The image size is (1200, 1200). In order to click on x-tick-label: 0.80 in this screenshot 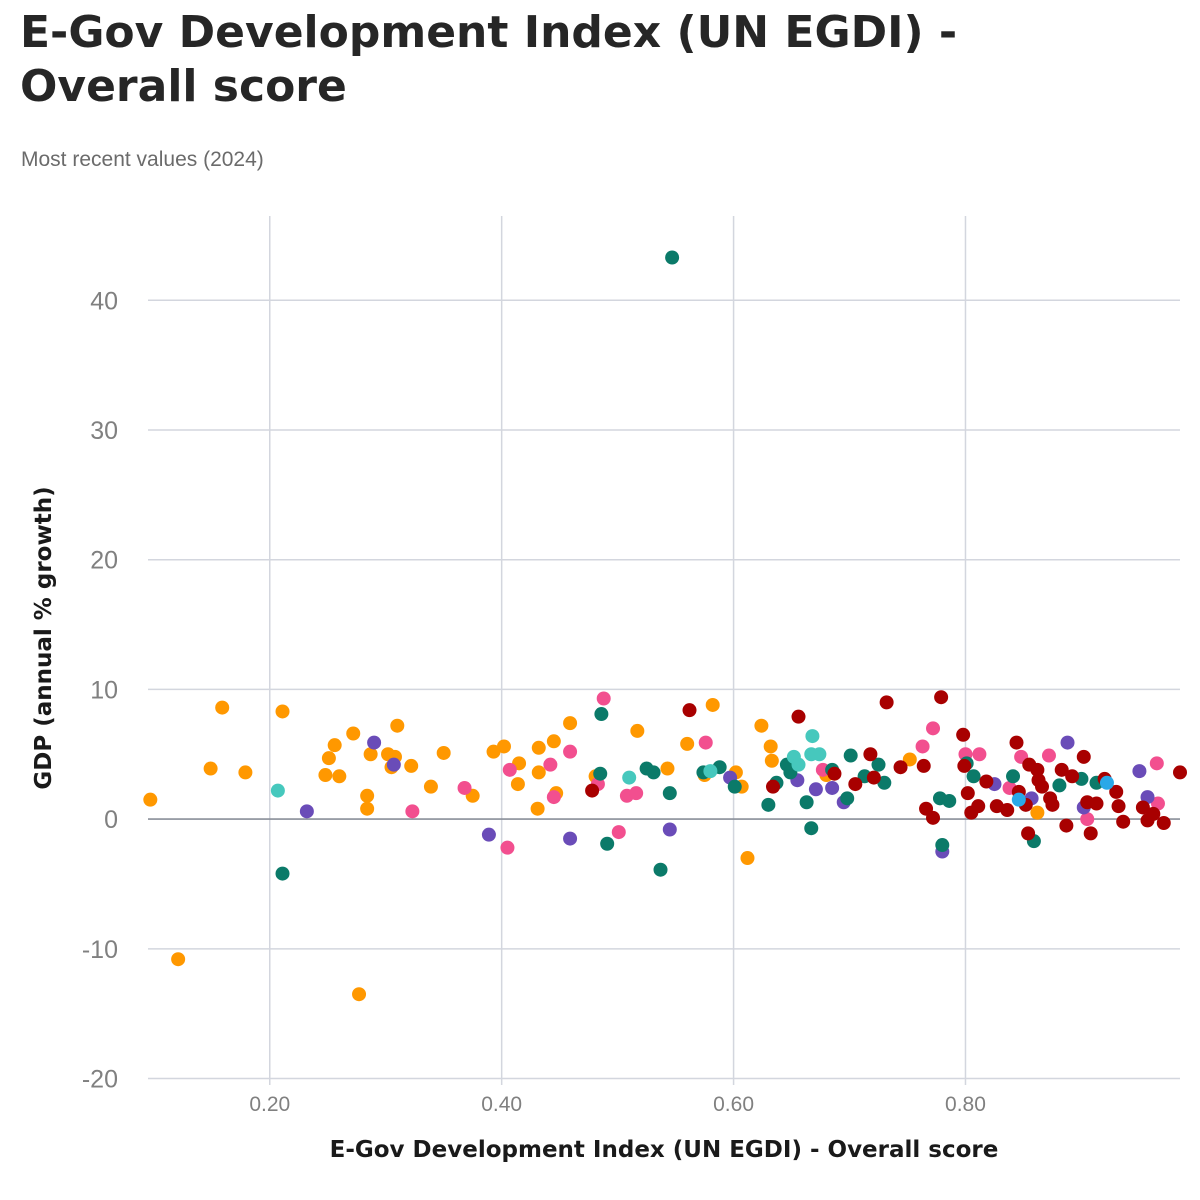, I will do `click(965, 1104)`.